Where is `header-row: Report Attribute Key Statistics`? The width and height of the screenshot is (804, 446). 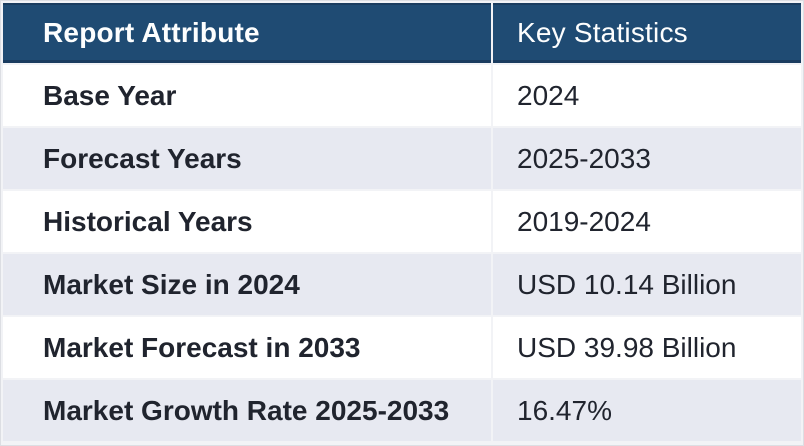 header-row: Report Attribute Key Statistics is located at coordinates (402, 33).